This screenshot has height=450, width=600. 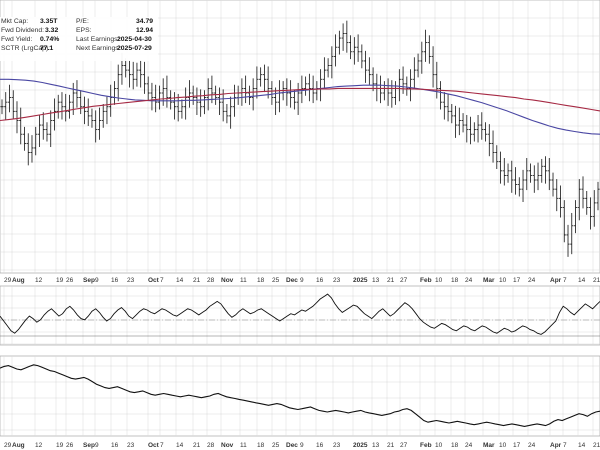 I want to click on x-tick-label-bottom-21: 23, so click(x=337, y=445).